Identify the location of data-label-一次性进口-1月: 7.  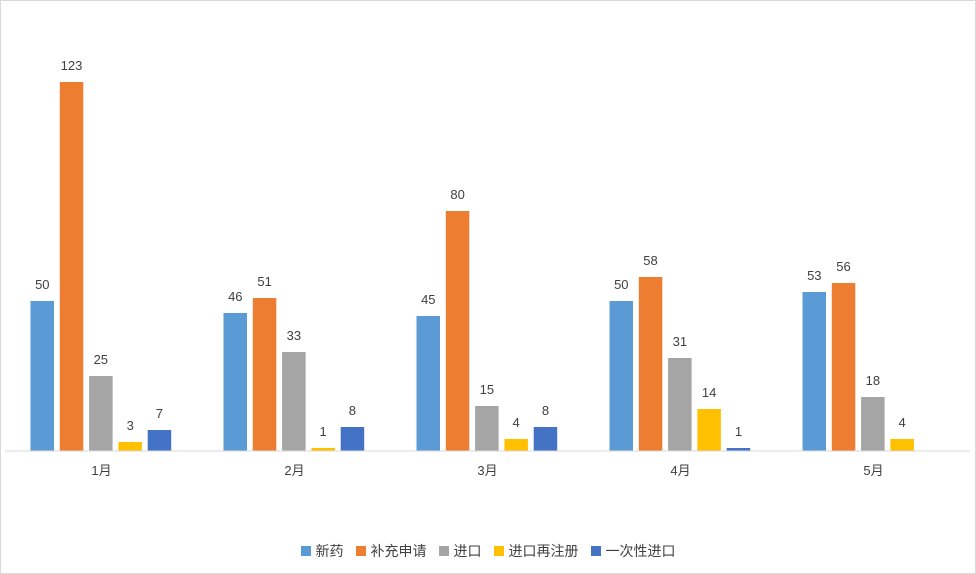
(159, 413).